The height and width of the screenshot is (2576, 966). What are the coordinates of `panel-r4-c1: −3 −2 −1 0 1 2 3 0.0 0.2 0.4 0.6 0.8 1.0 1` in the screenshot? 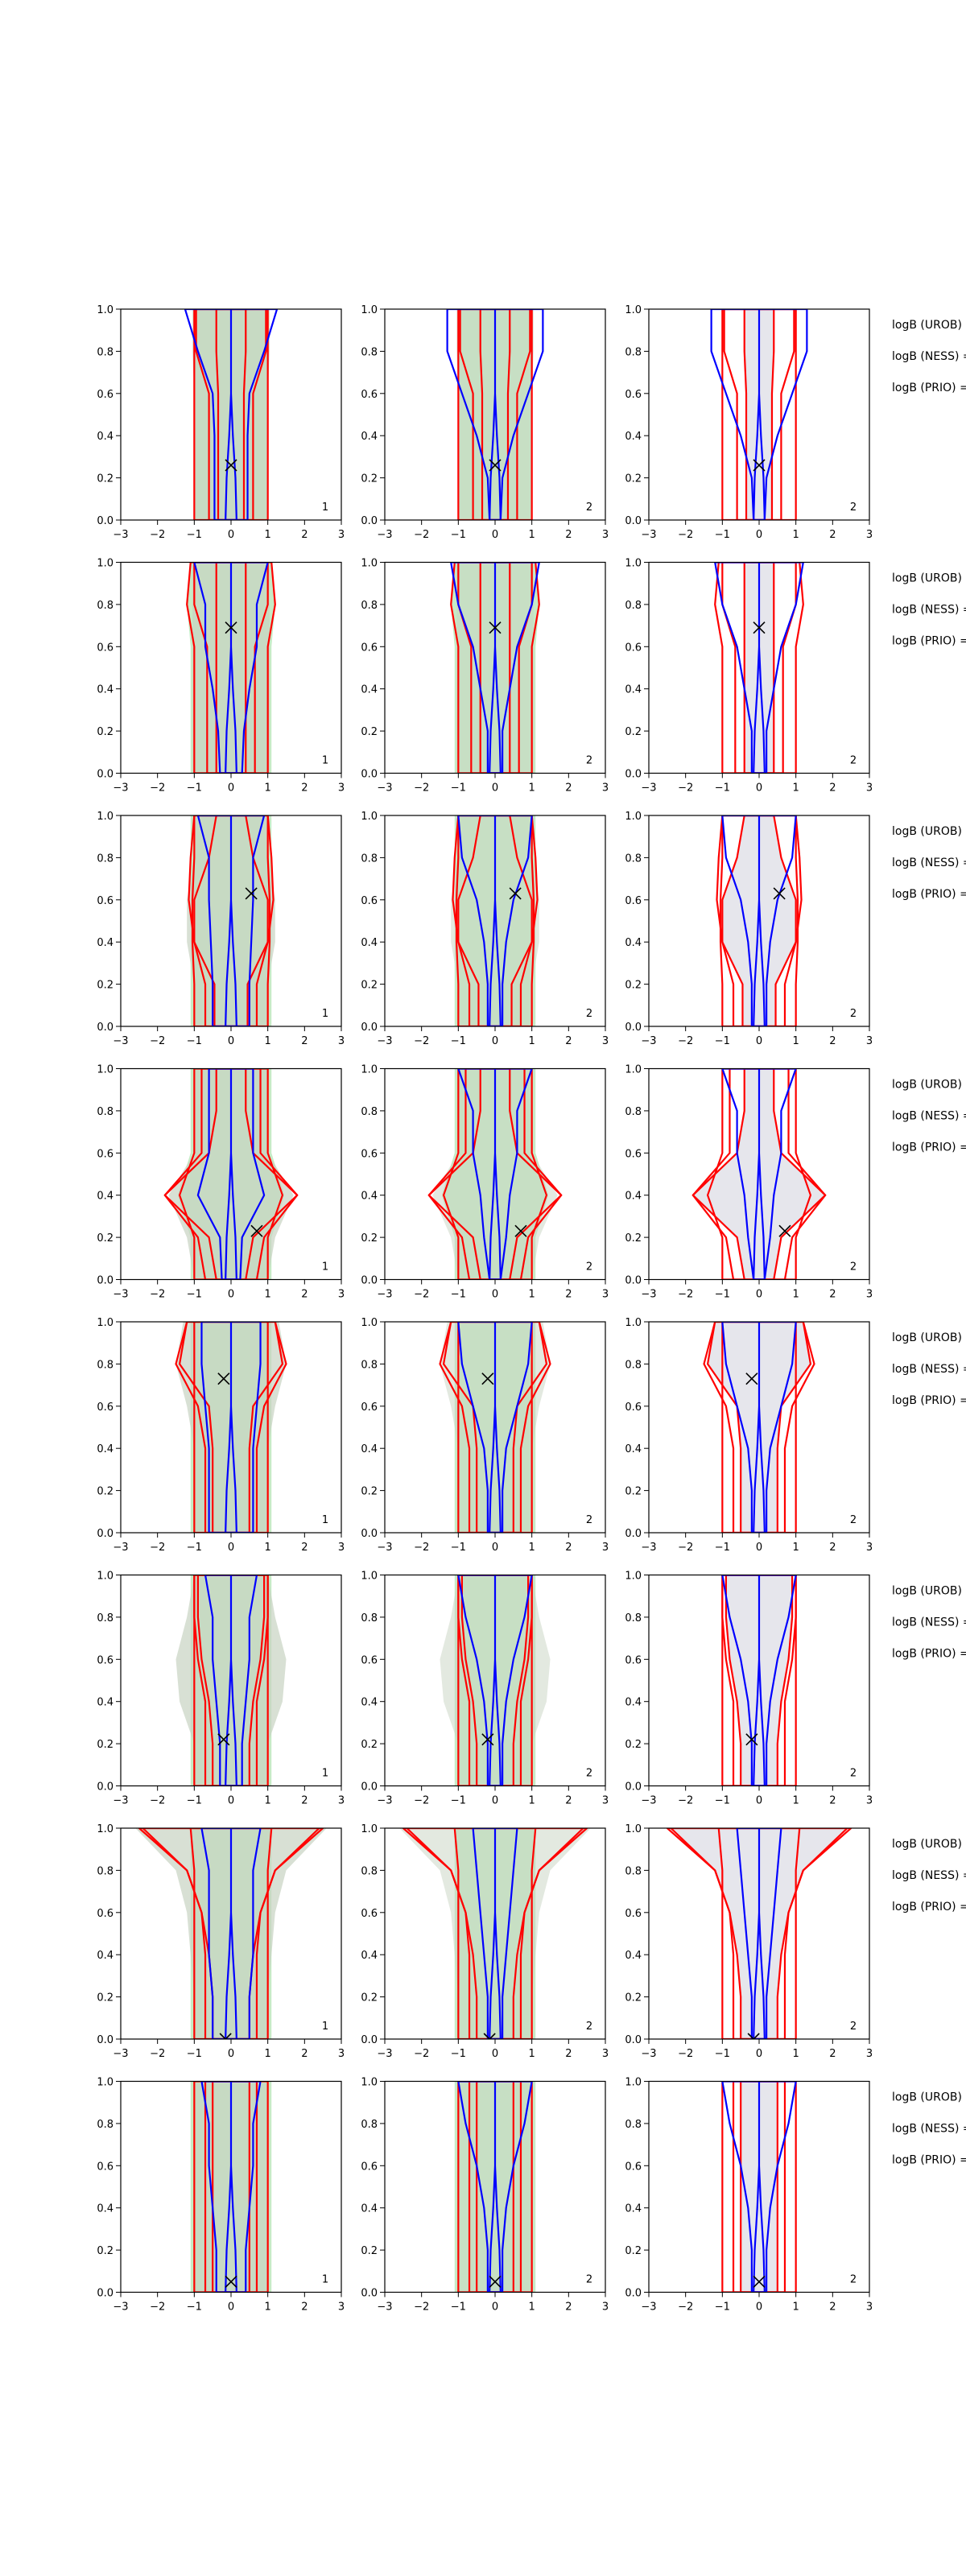 It's located at (221, 1182).